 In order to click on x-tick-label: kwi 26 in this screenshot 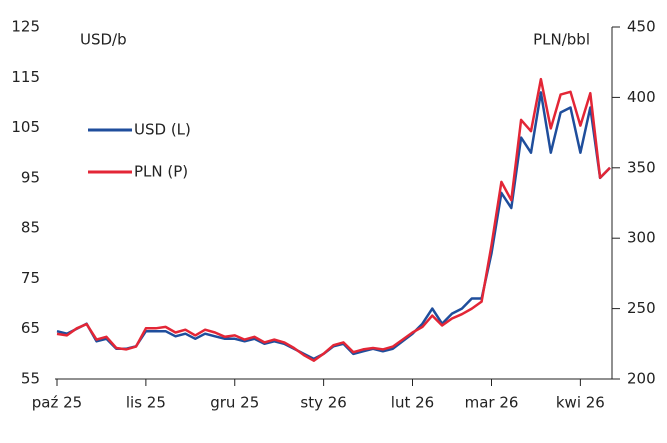, I will do `click(580, 403)`.